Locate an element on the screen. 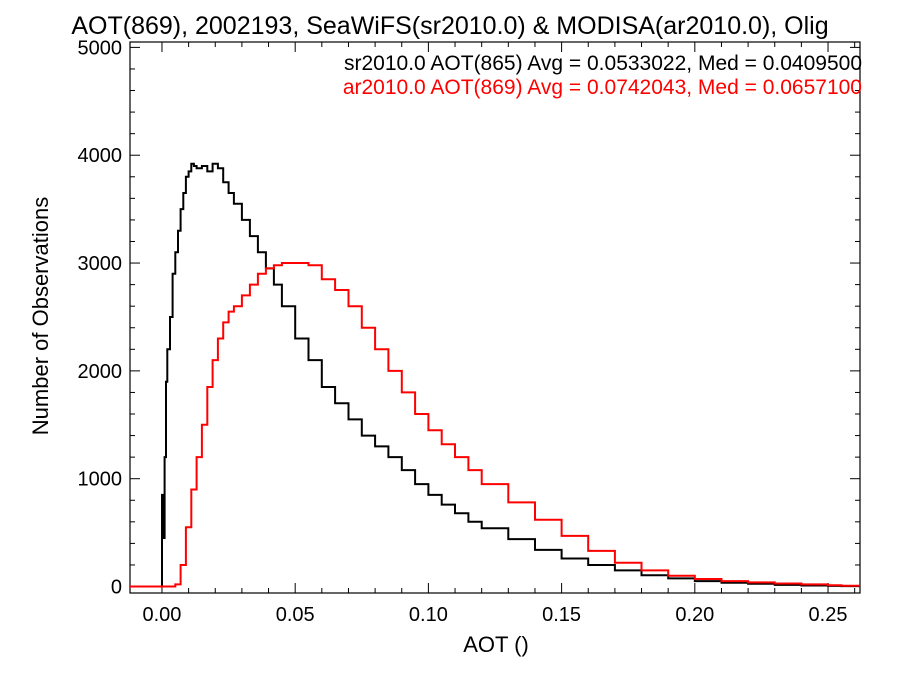 This screenshot has height=675, width=900. x-tick-label: 0.20 is located at coordinates (694, 615).